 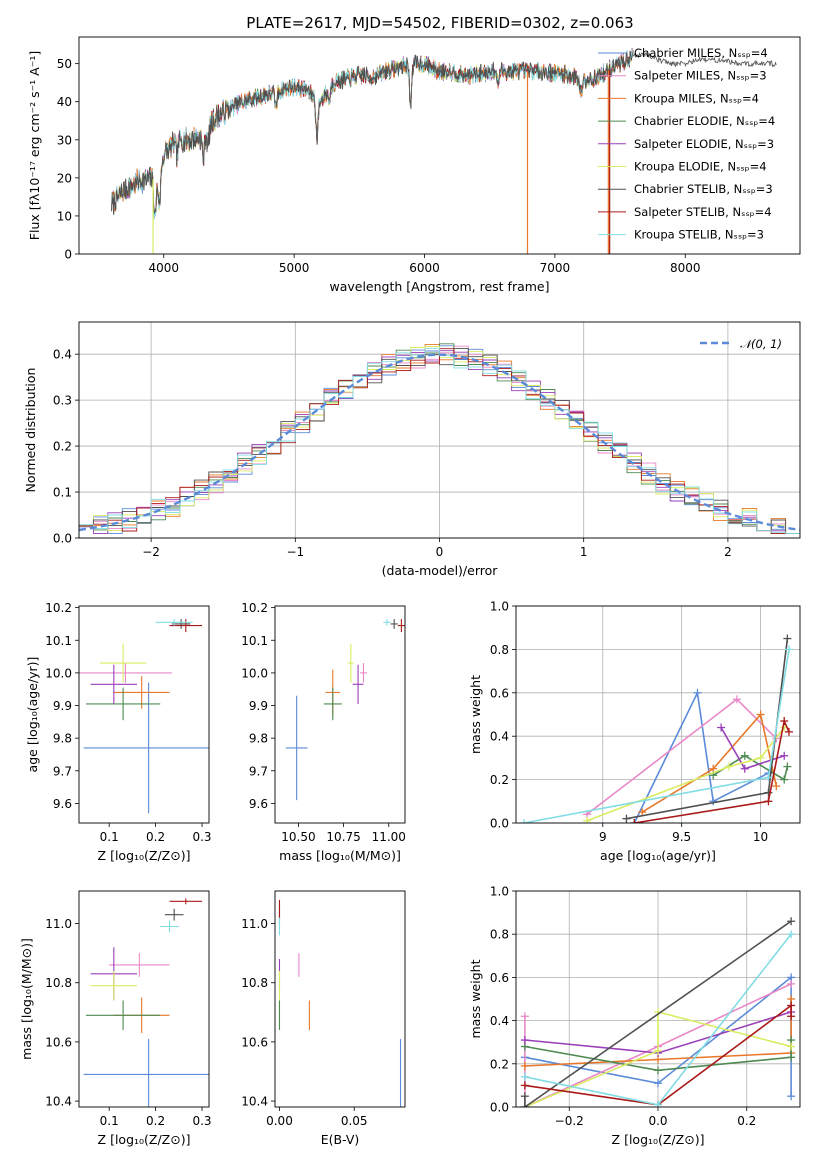 I want to click on spectrum-xtick-label: 7000, so click(x=555, y=268).